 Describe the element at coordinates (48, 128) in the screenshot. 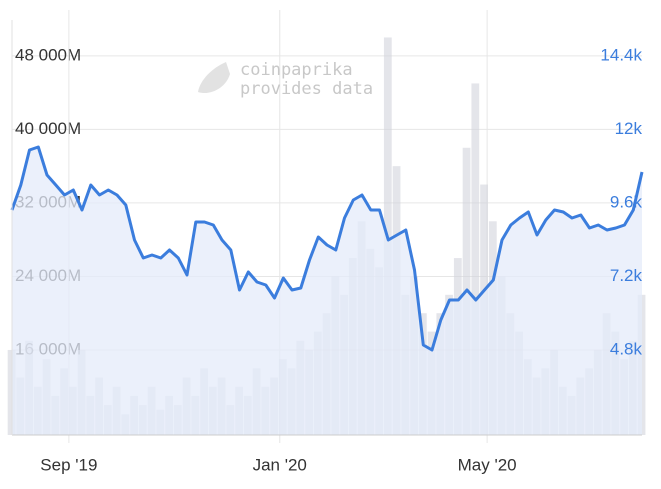

I see `y-tick-label: 40 000M` at that location.